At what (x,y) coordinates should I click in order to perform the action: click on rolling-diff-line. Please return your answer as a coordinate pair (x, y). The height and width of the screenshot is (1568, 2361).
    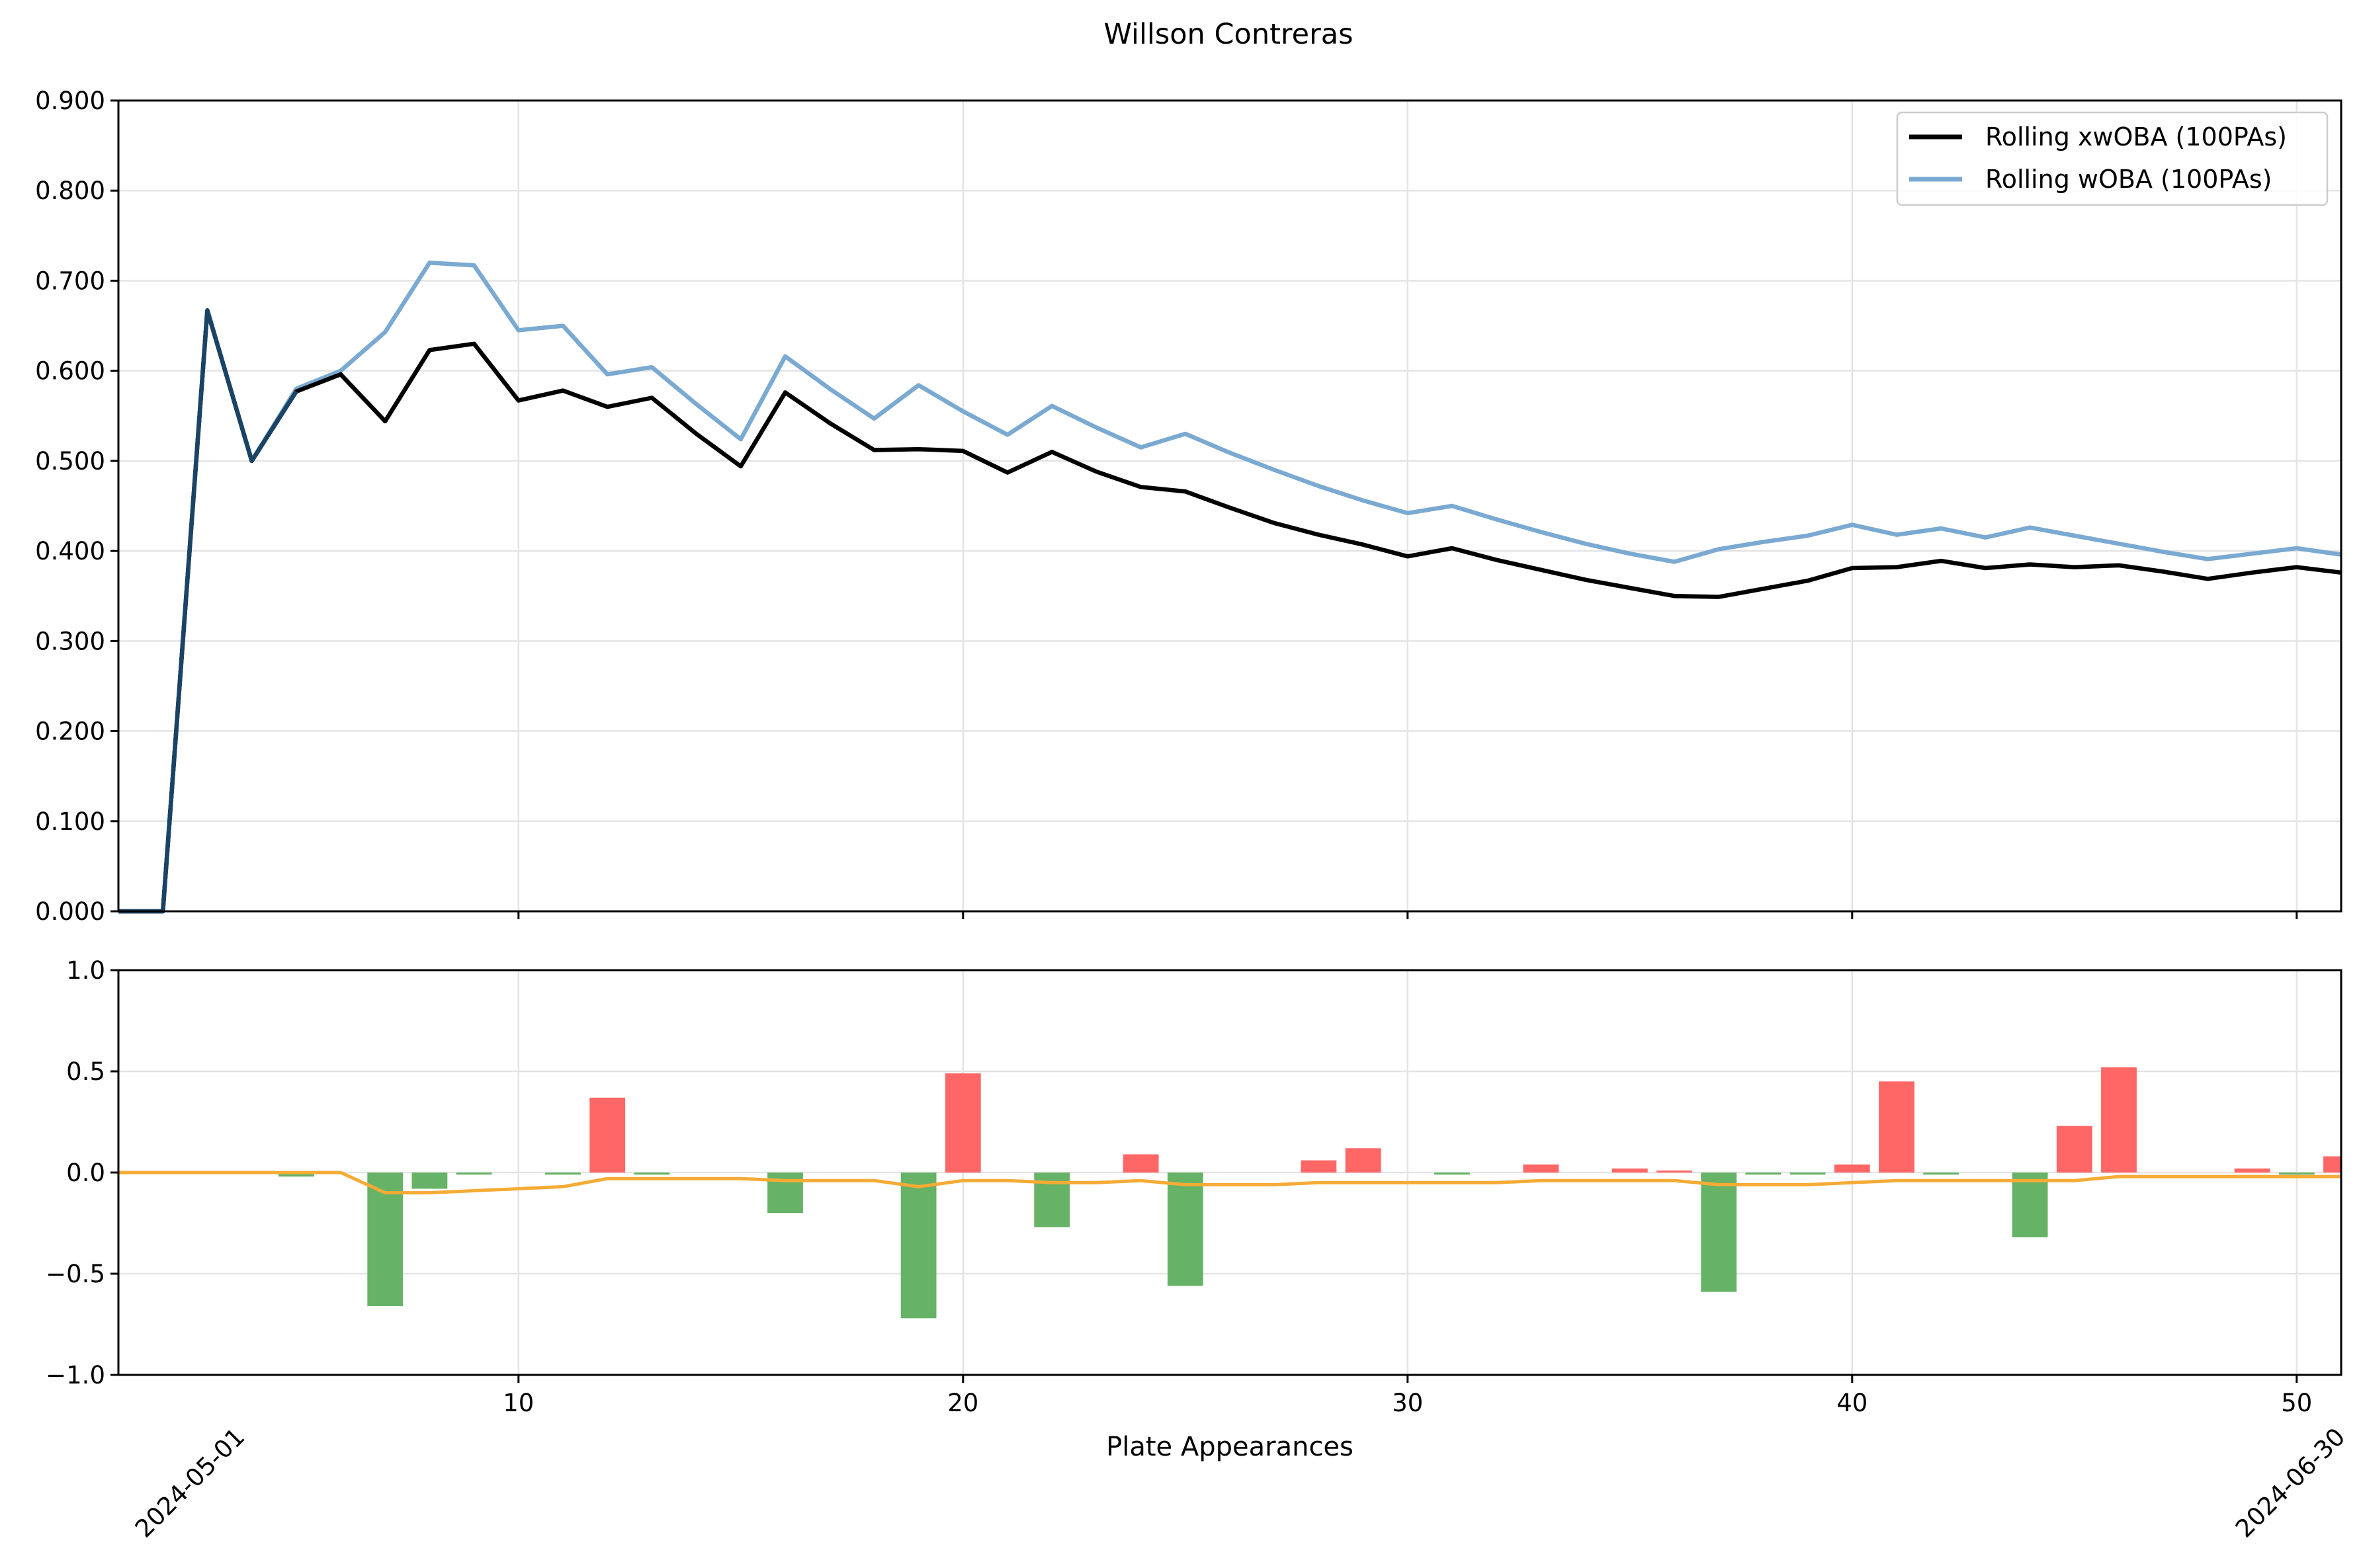
    Looking at the image, I should click on (1229, 1183).